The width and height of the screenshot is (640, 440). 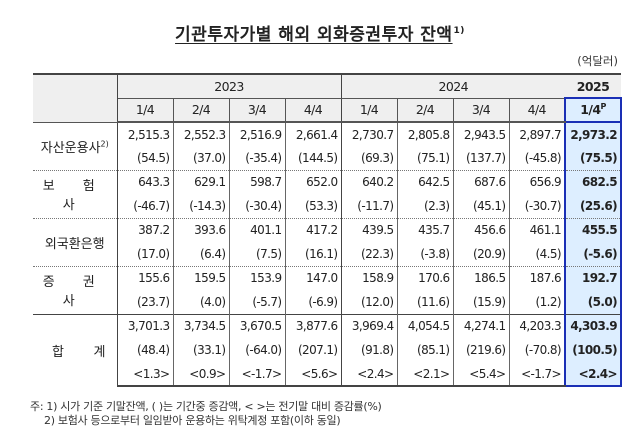 I want to click on latest-change-cell: (75.5), so click(x=593, y=158).